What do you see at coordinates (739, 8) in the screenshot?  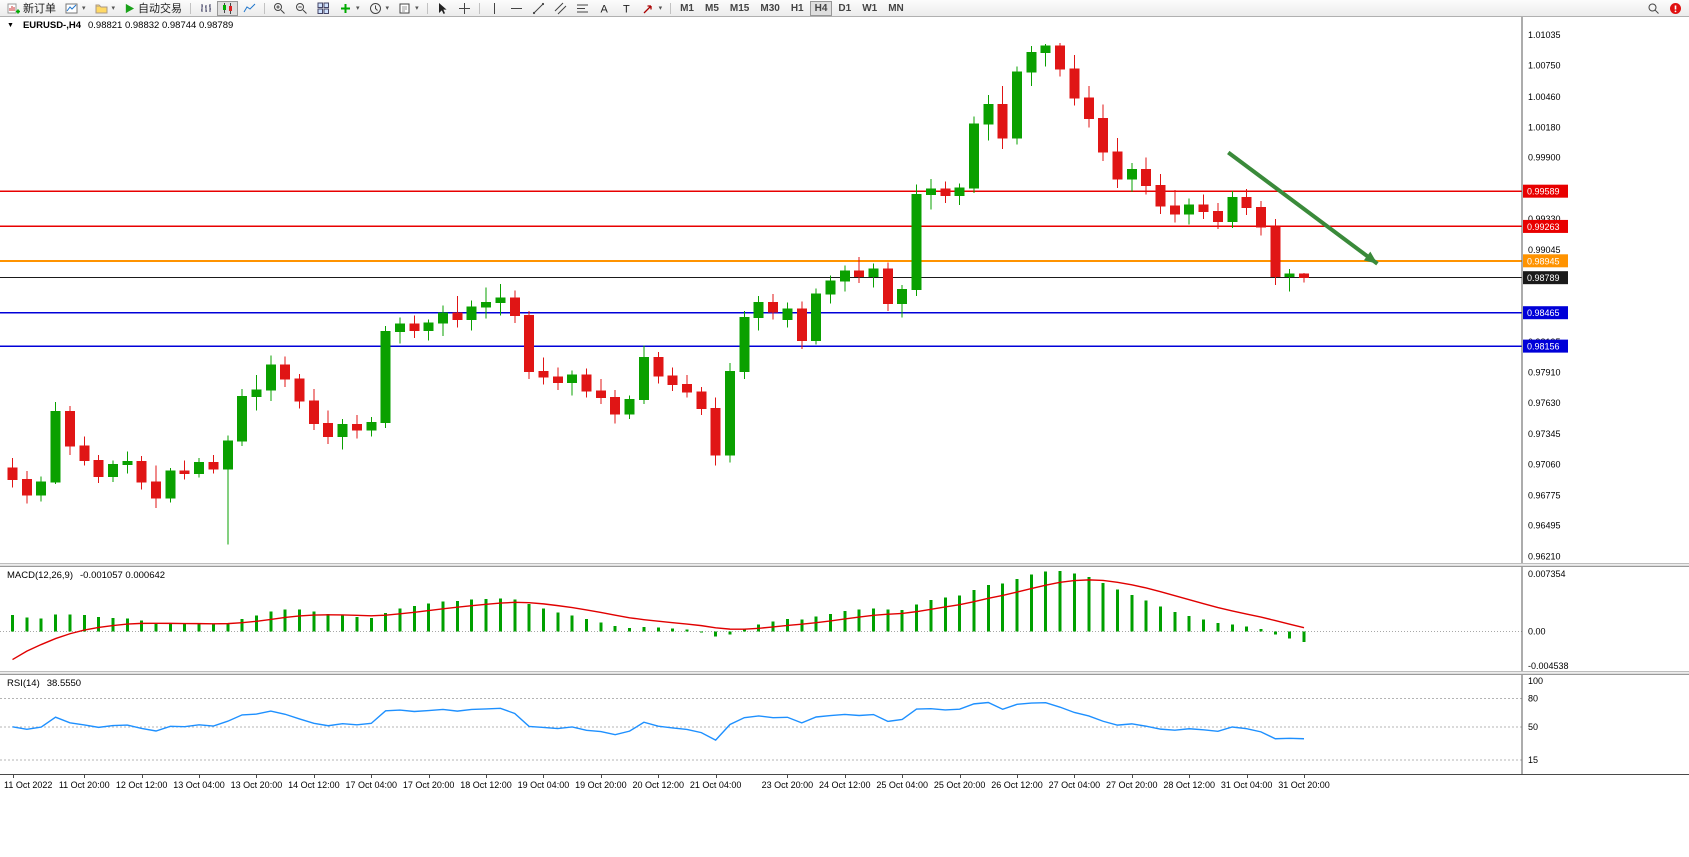 I see `timeframe-m15-button: M15` at bounding box center [739, 8].